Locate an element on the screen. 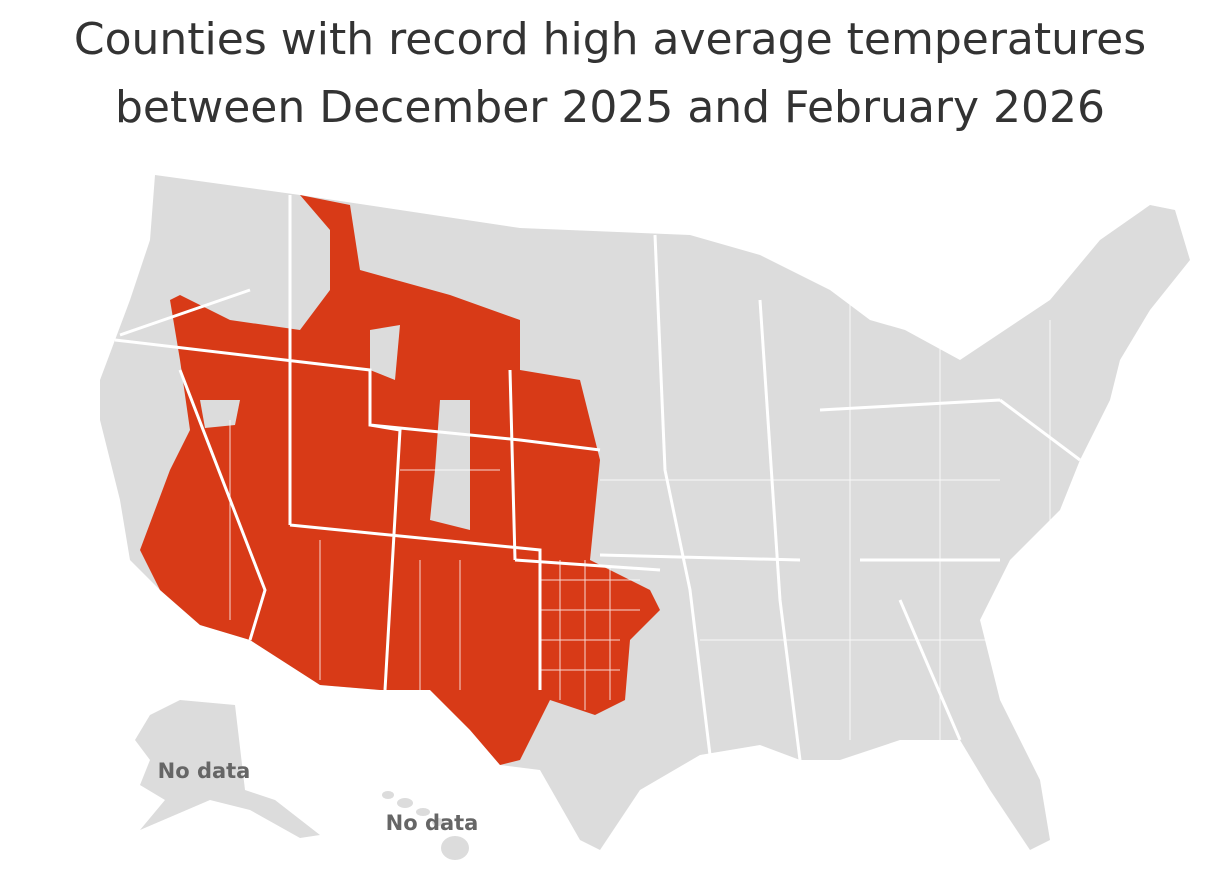  alaska-label: No data is located at coordinates (204, 771).